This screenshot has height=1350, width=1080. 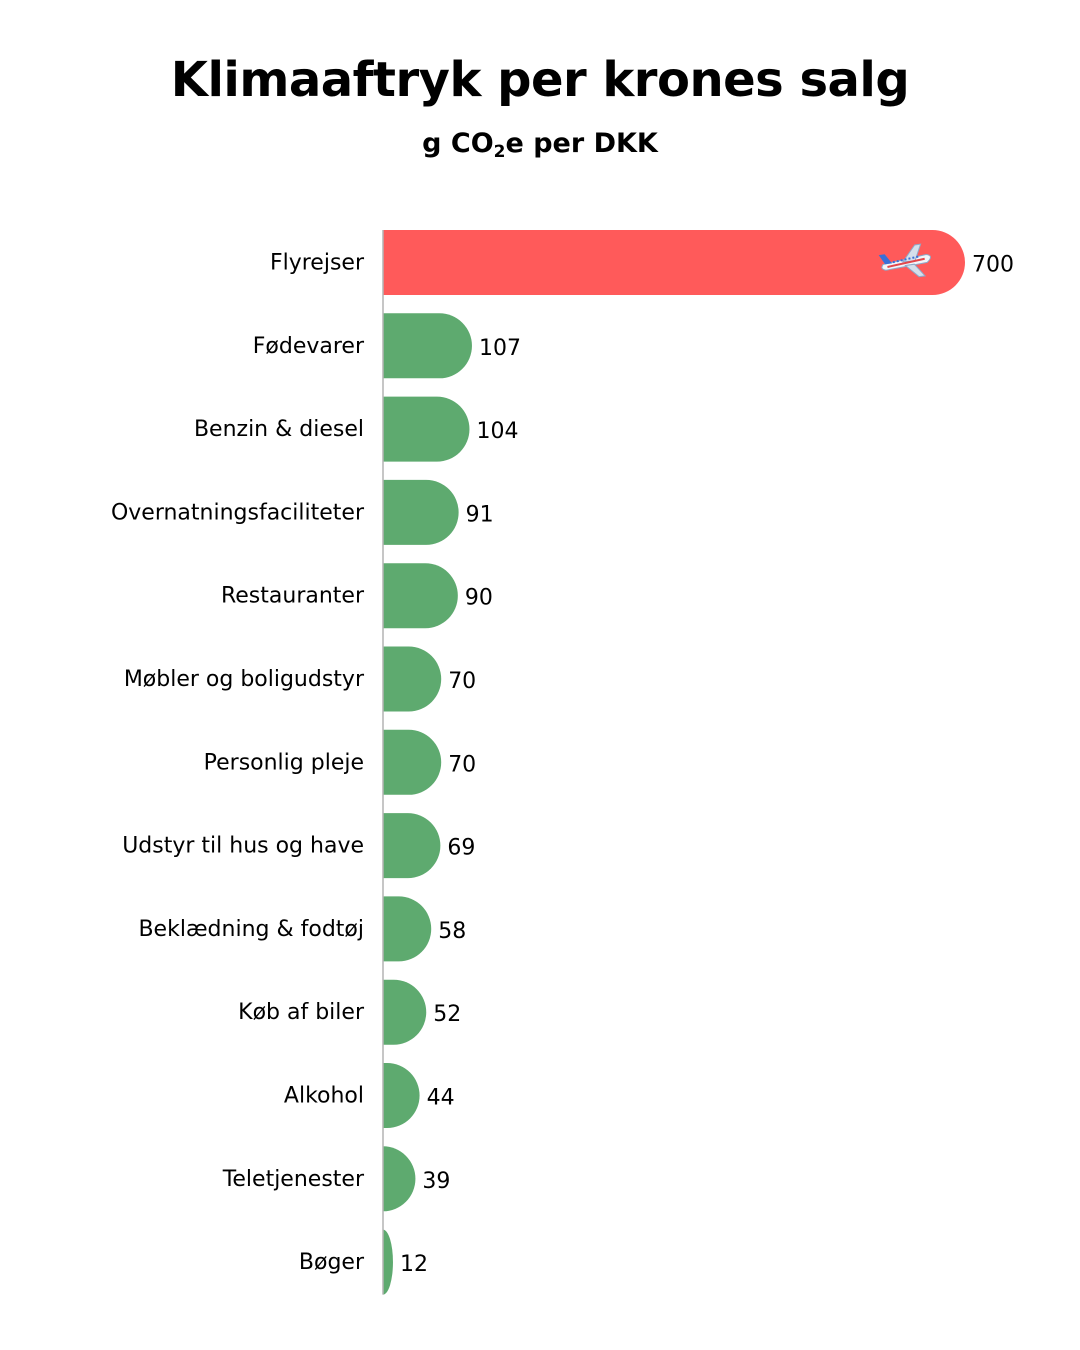 What do you see at coordinates (458, 143) in the screenshot?
I see `subtitle-prefix: g CO` at bounding box center [458, 143].